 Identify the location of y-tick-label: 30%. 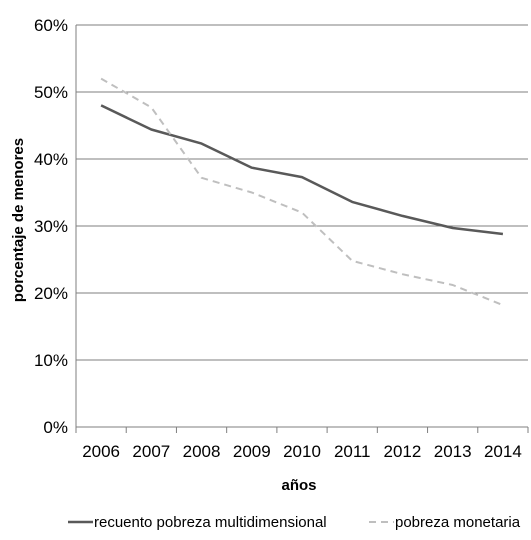
(51, 226).